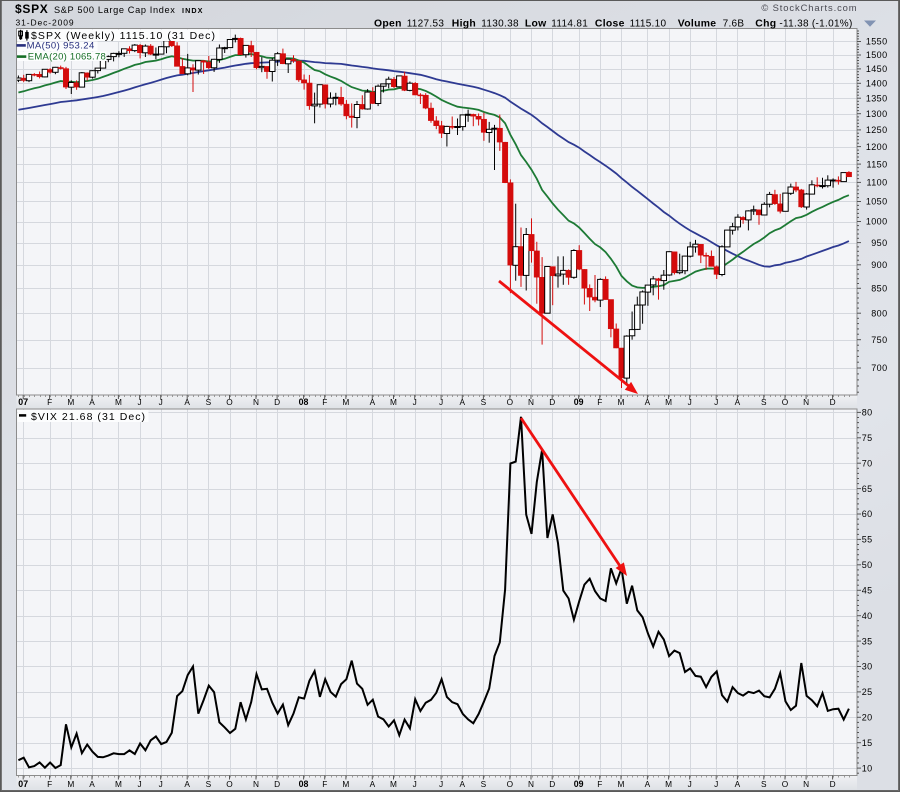  Describe the element at coordinates (867, 413) in the screenshot. I see `svg-text: 80` at that location.